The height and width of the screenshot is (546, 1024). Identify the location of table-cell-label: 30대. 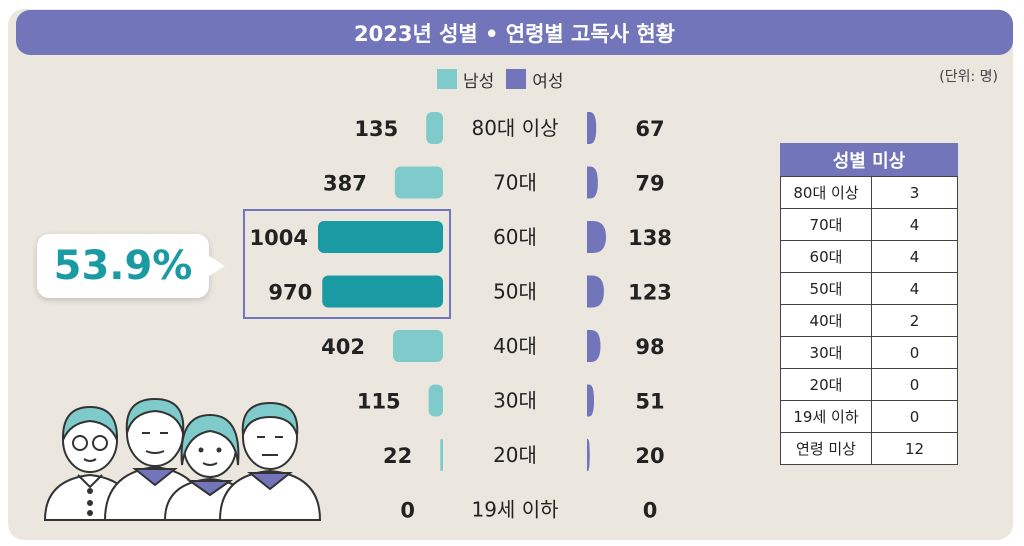
(826, 352).